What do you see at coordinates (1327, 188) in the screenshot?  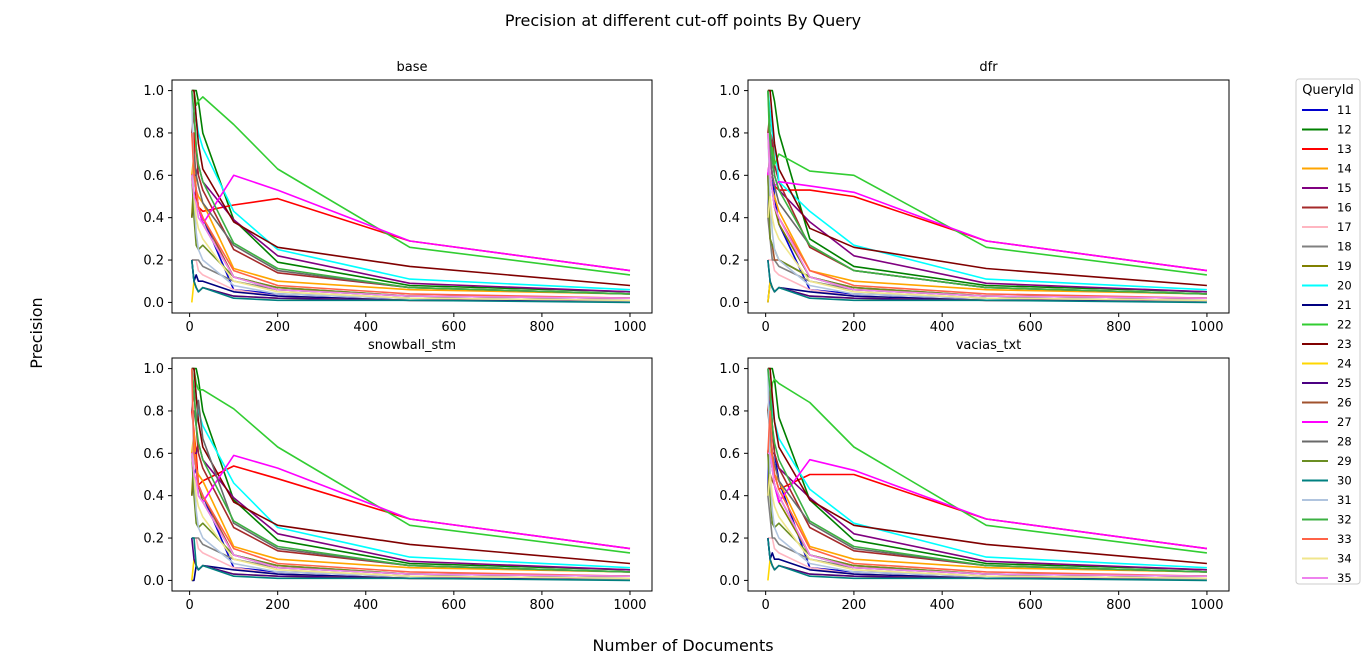 I see `legend-item-15: 15` at bounding box center [1327, 188].